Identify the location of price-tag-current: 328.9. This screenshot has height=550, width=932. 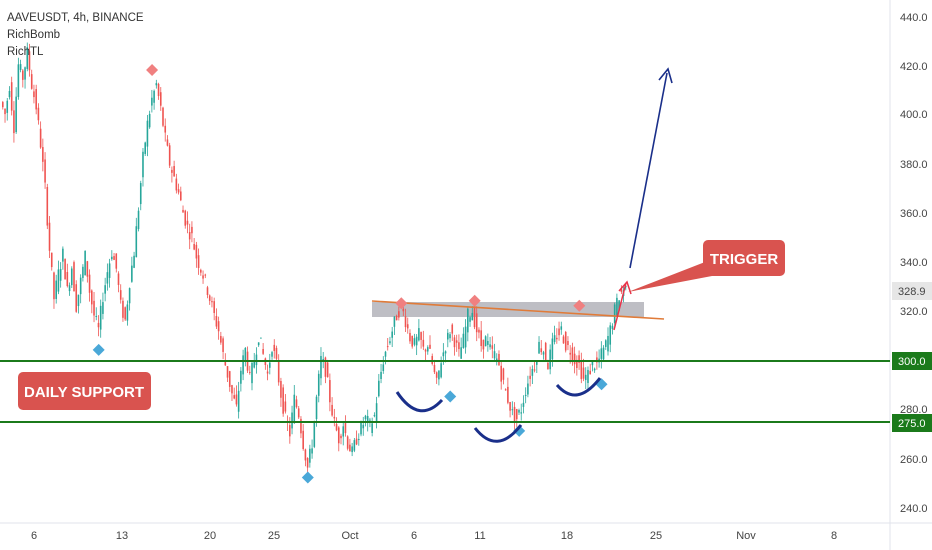
(912, 291).